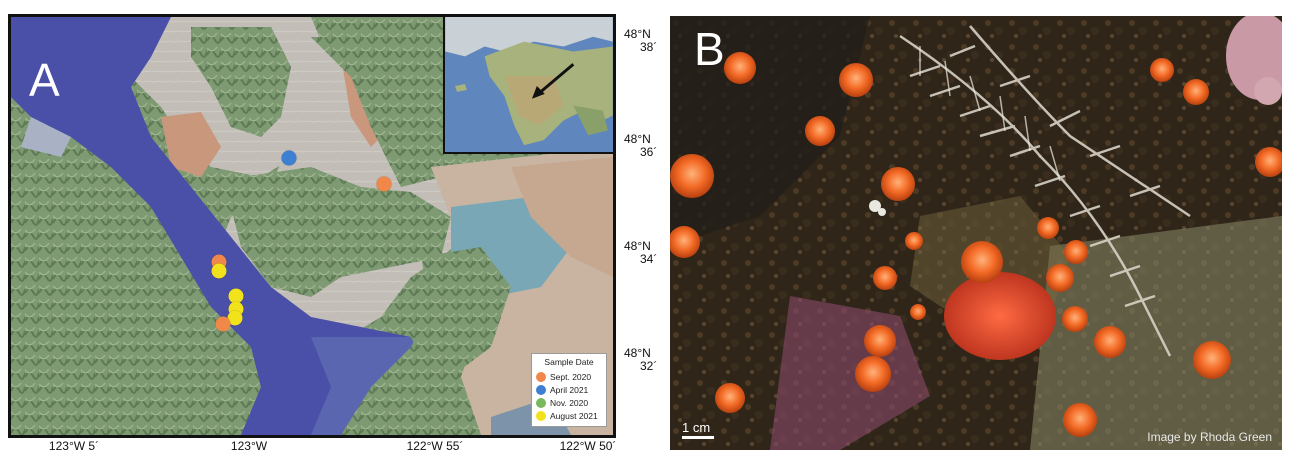 The image size is (1289, 455). What do you see at coordinates (554, 80) in the screenshot?
I see `locator-arrow` at bounding box center [554, 80].